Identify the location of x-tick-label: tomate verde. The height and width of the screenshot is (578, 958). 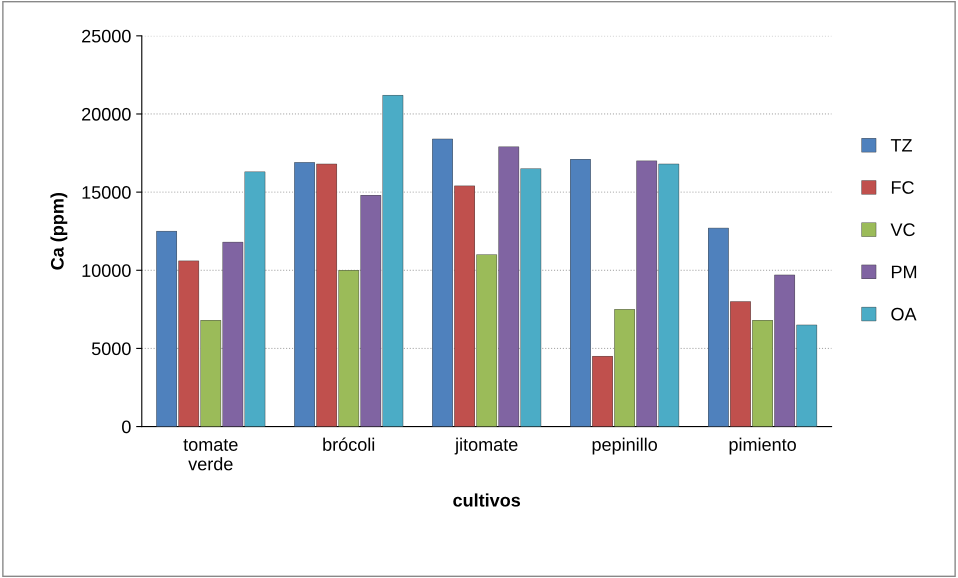
(210, 454).